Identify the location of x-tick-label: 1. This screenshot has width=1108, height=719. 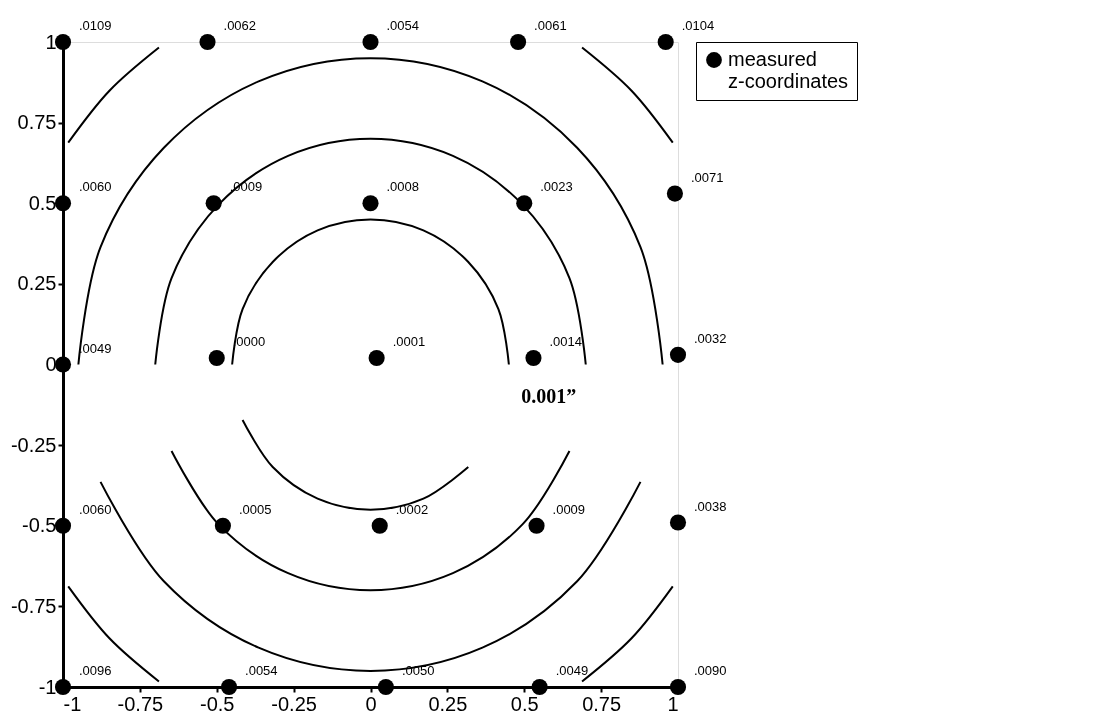
(673, 703).